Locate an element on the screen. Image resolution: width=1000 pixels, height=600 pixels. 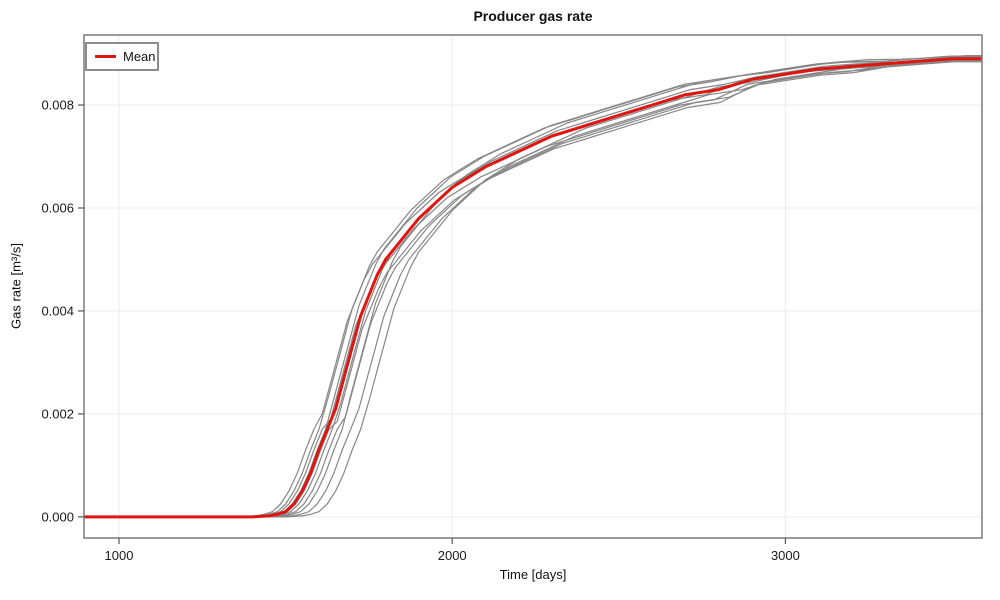
x-tick-label: 2000 is located at coordinates (452, 555).